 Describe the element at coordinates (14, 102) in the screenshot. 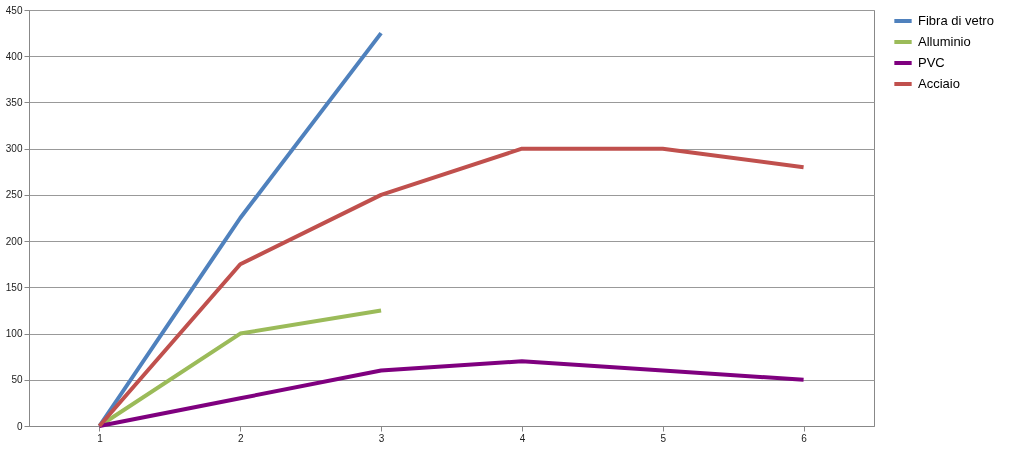

I see `y-tick-label: 350` at that location.